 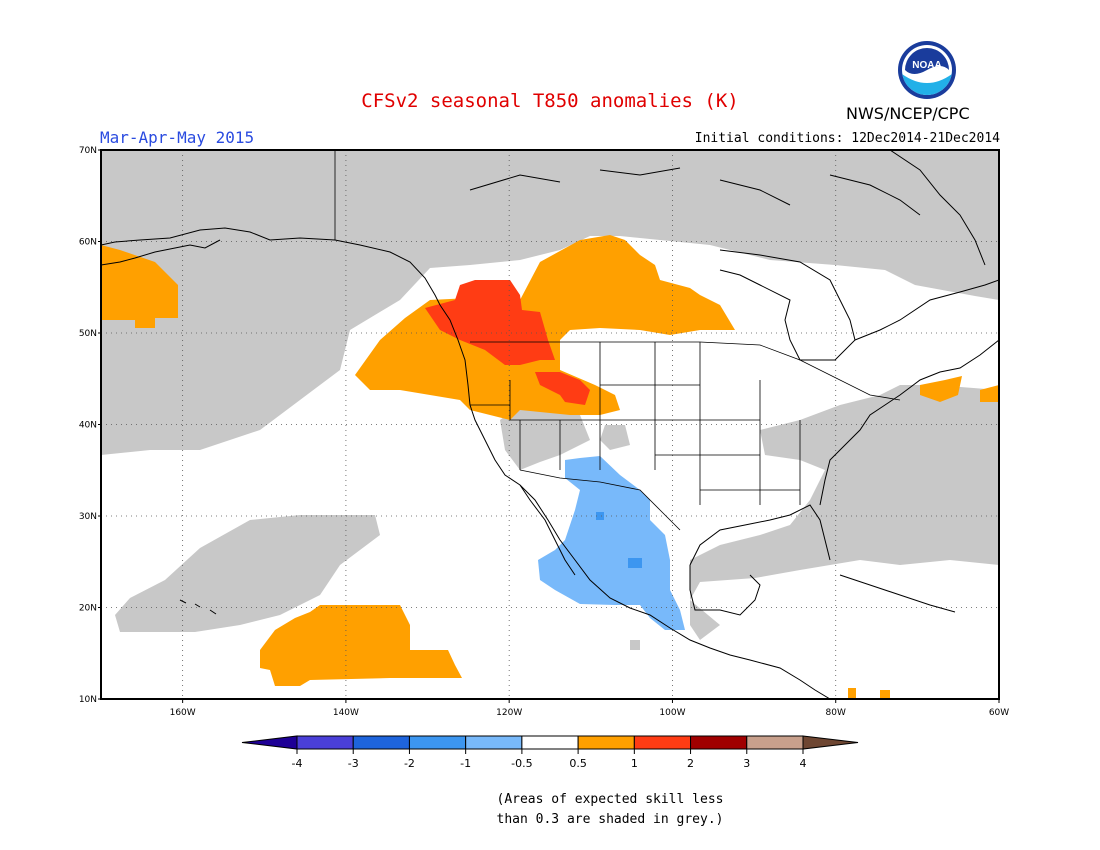 What do you see at coordinates (88, 243) in the screenshot?
I see `lat-tick-label: 60N` at bounding box center [88, 243].